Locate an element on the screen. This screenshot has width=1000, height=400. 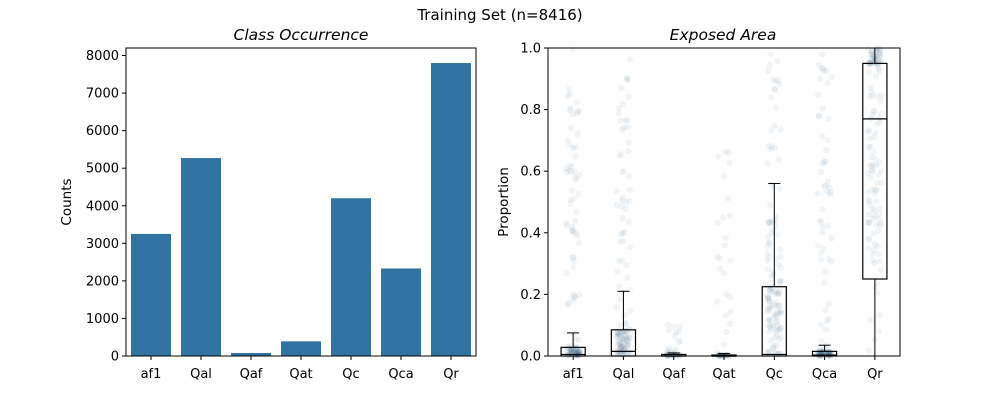
bar-Qc is located at coordinates (351, 277).